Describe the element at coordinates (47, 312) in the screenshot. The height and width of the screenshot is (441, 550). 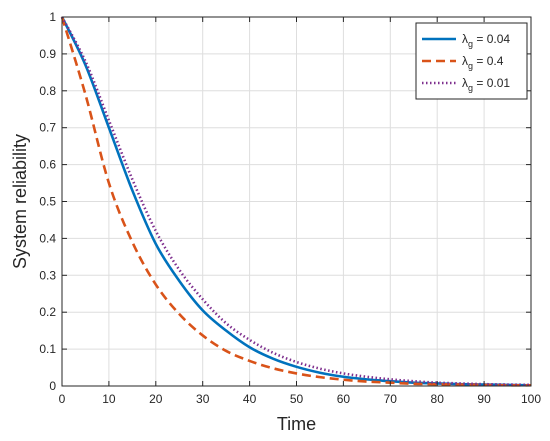
I see `y-tick-label: 0.2` at that location.